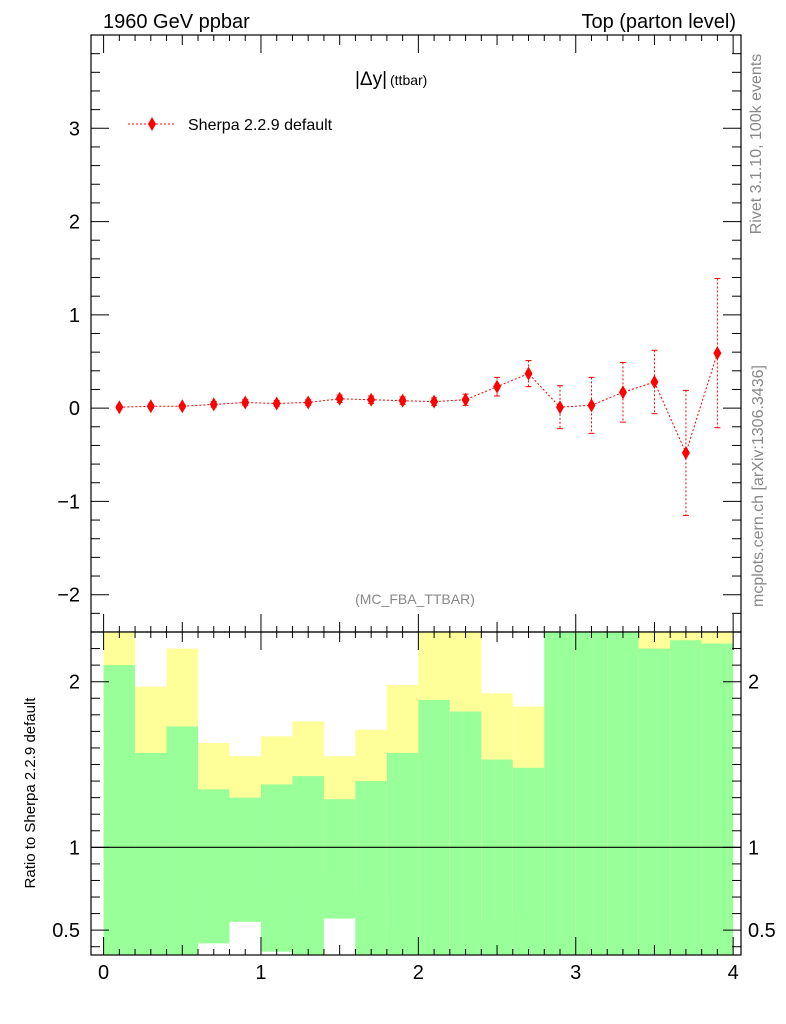  Describe the element at coordinates (68, 502) in the screenshot. I see `main-y-tick-label: −1` at that location.